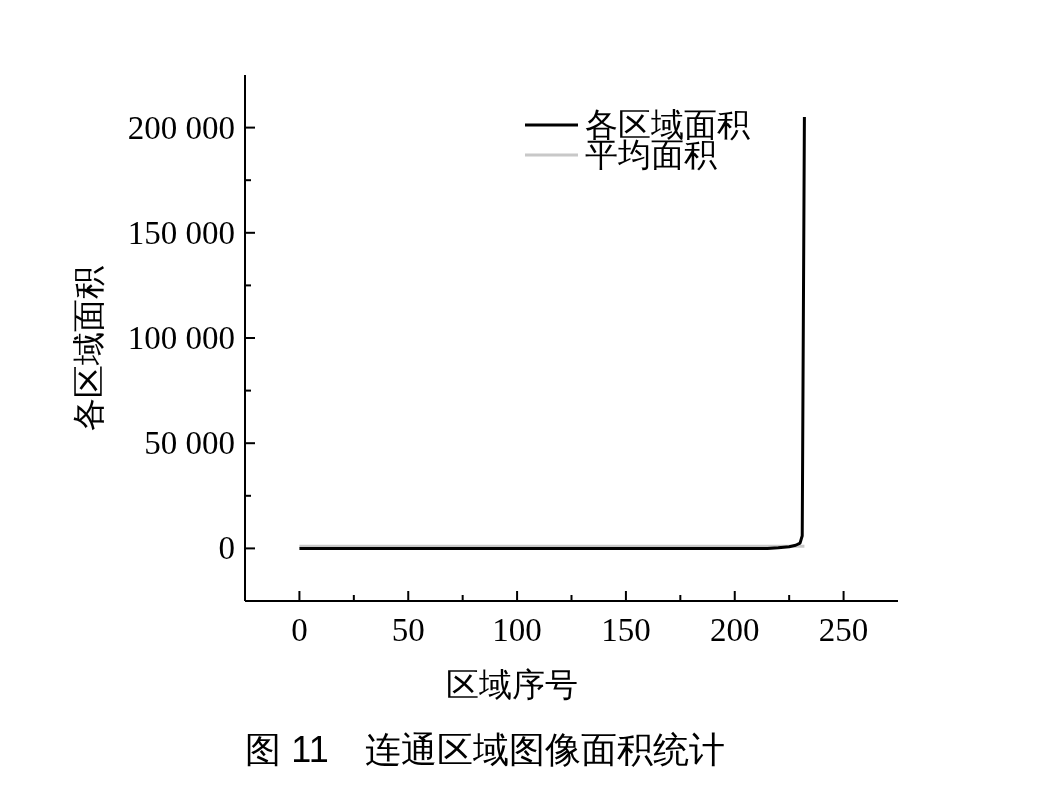 The width and height of the screenshot is (1051, 792). What do you see at coordinates (226, 548) in the screenshot?
I see `y-tick-label: 0` at bounding box center [226, 548].